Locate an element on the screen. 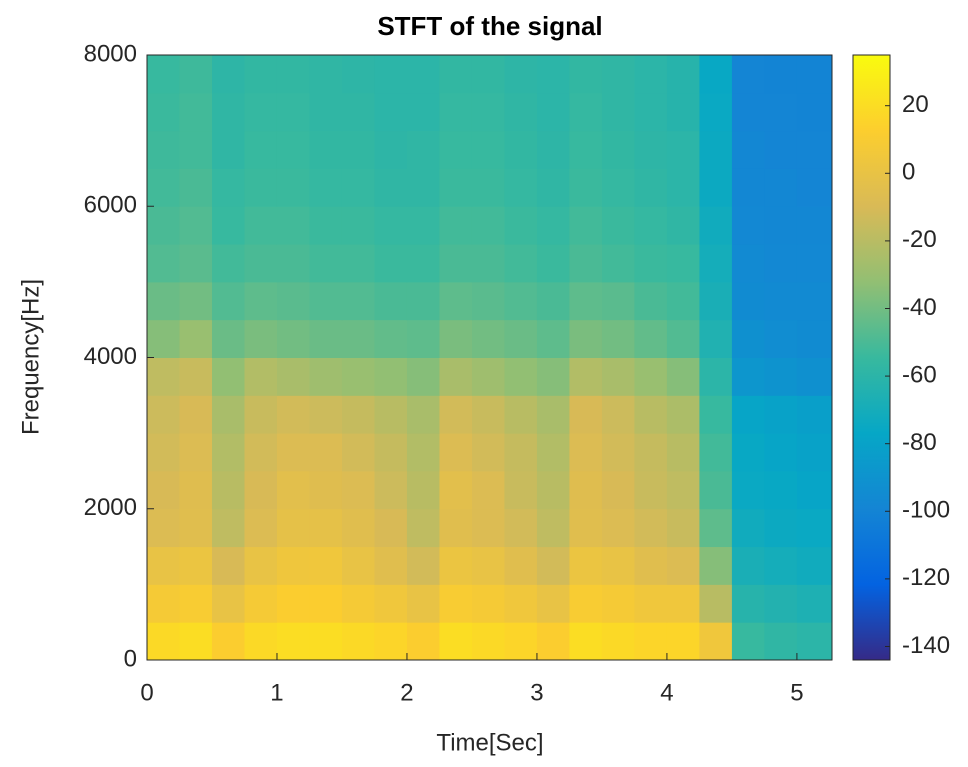 The width and height of the screenshot is (968, 767). x-tick-label: 3 is located at coordinates (536, 692).